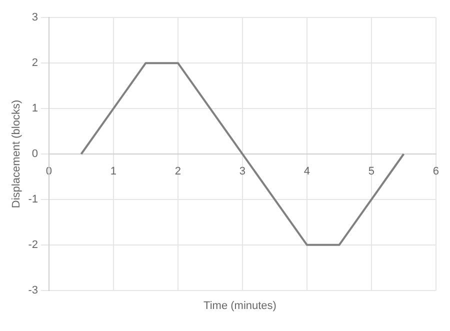  What do you see at coordinates (33, 244) in the screenshot?
I see `y-tick-label: -2` at bounding box center [33, 244].